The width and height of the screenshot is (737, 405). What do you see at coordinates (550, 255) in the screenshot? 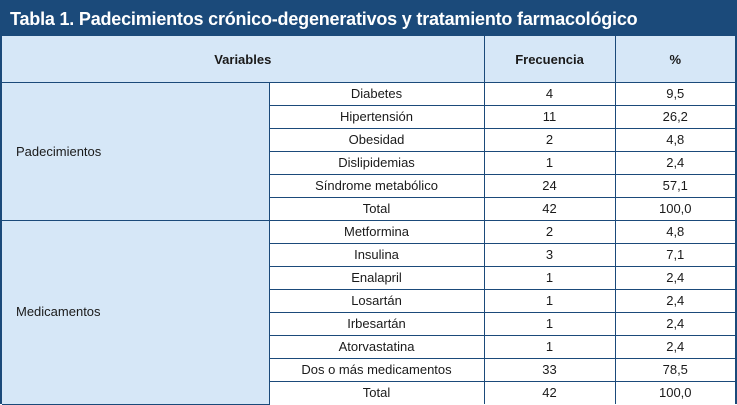
I see `row-frecuencia: 3` at bounding box center [550, 255].